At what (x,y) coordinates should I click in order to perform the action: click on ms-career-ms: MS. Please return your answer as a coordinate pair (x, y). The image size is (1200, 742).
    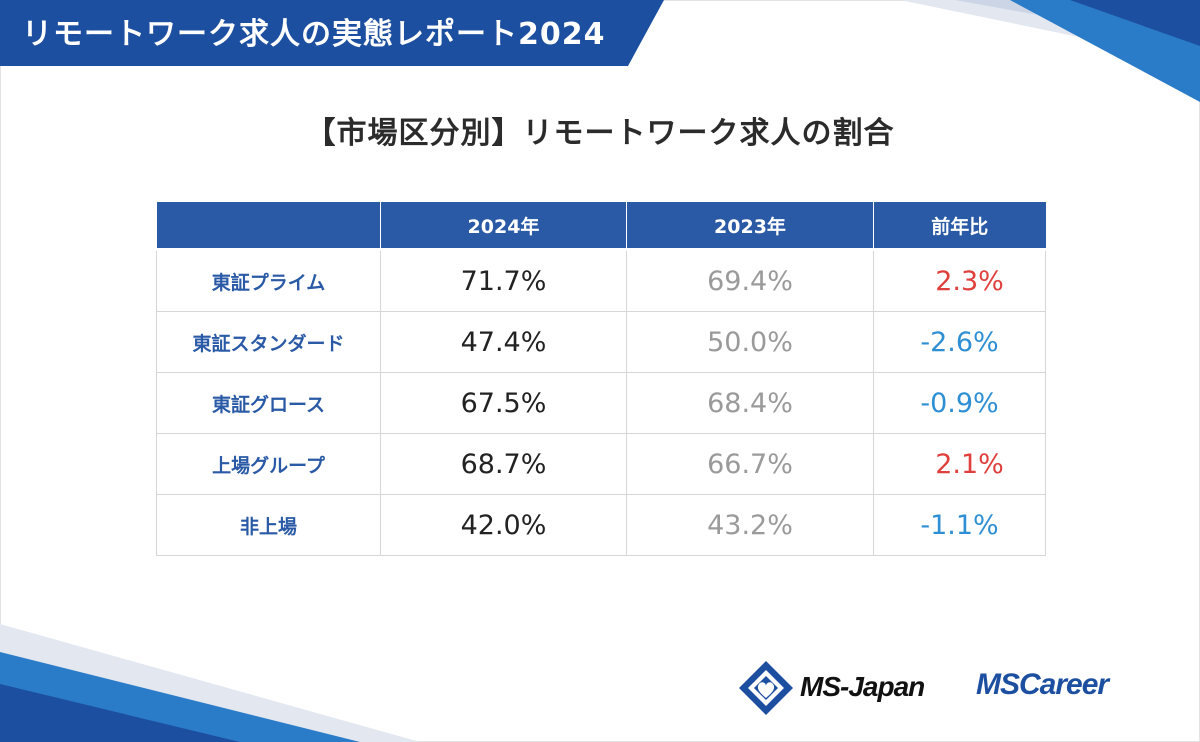
    Looking at the image, I should click on (998, 684).